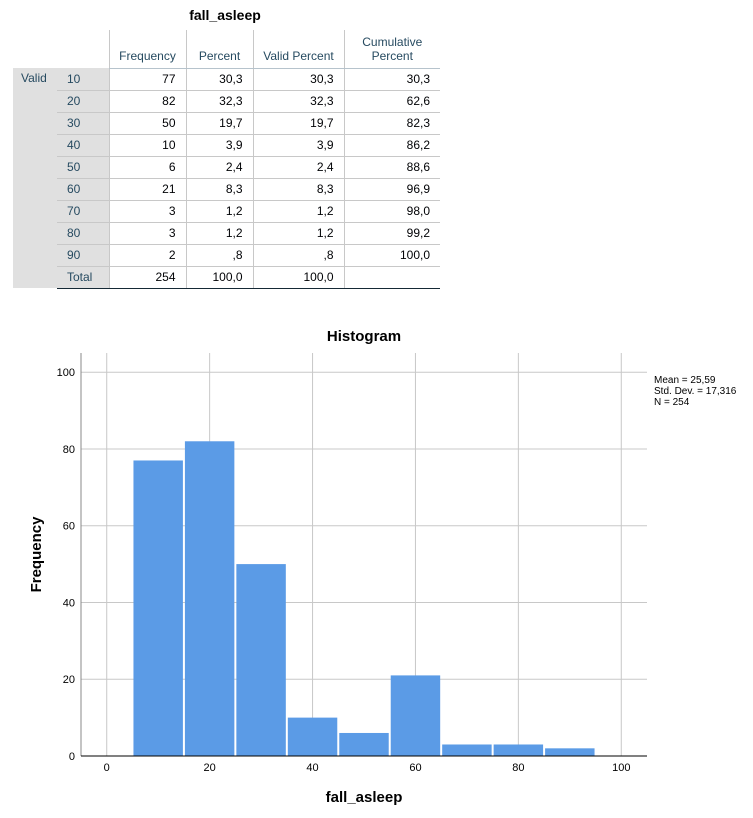 Image resolution: width=753 pixels, height=818 pixels. What do you see at coordinates (147, 79) in the screenshot?
I see `cell-frequency: 77` at bounding box center [147, 79].